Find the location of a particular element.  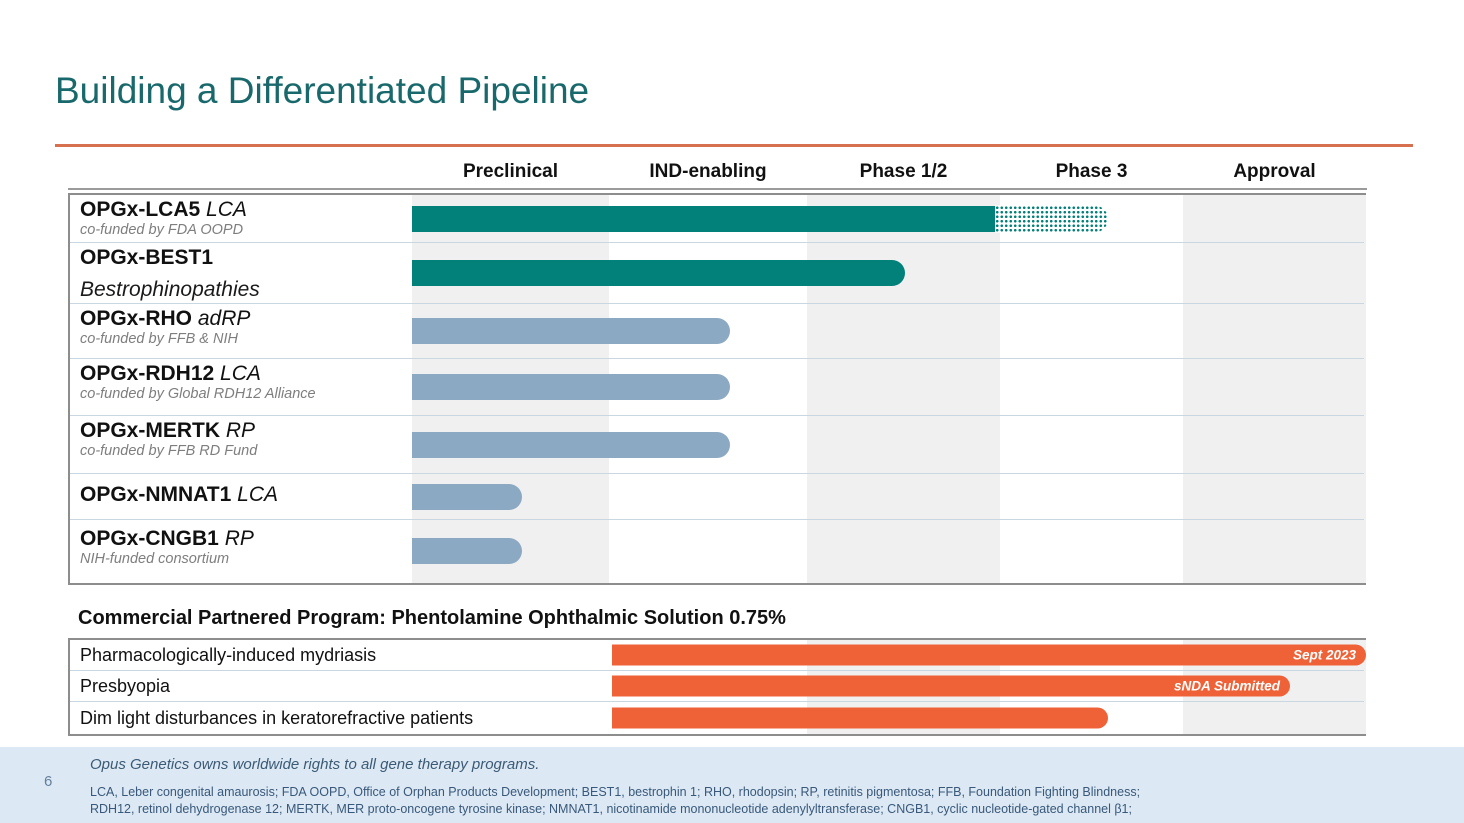

stage-header-phase-3: Phase 3 is located at coordinates (1091, 171).